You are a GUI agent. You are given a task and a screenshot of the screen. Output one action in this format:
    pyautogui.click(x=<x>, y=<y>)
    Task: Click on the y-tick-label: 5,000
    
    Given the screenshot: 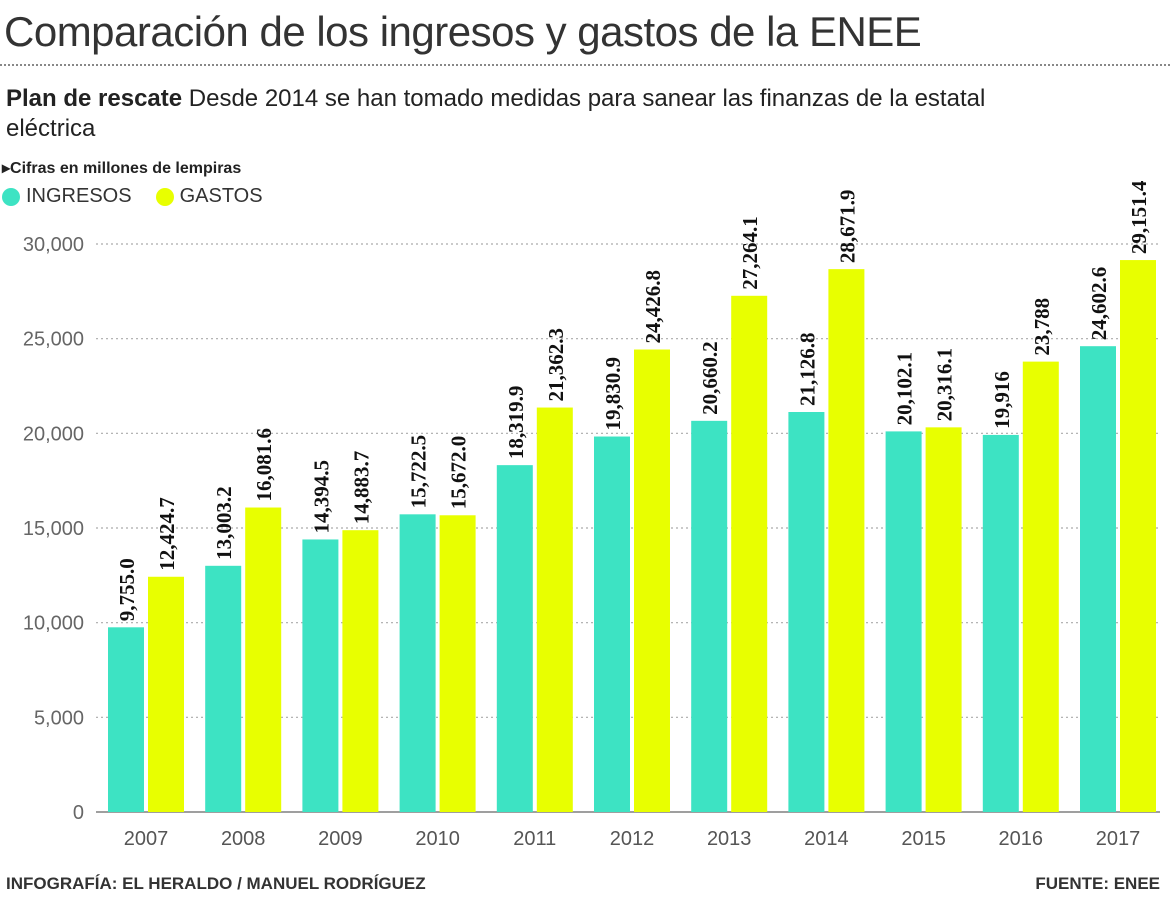 What is the action you would take?
    pyautogui.click(x=59, y=718)
    